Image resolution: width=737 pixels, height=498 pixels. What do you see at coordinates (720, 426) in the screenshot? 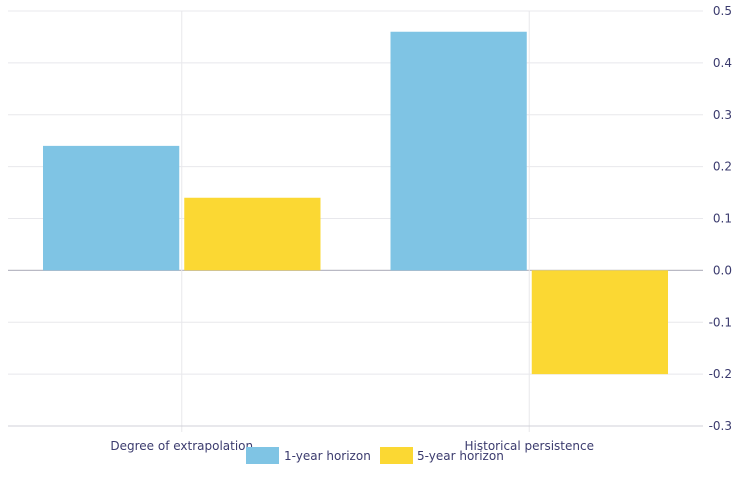
I see `y-tick-label: -0.3` at bounding box center [720, 426].